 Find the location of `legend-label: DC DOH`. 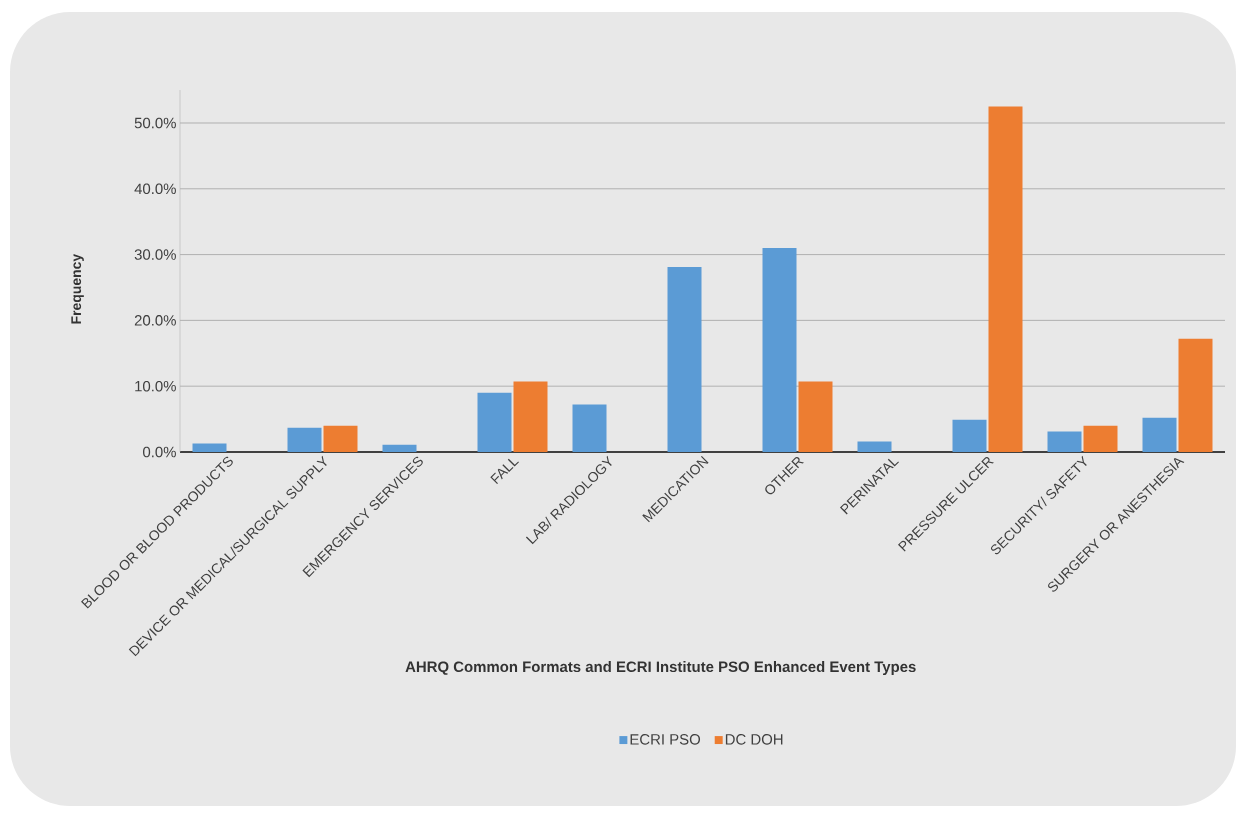

legend-label: DC DOH is located at coordinates (754, 739).